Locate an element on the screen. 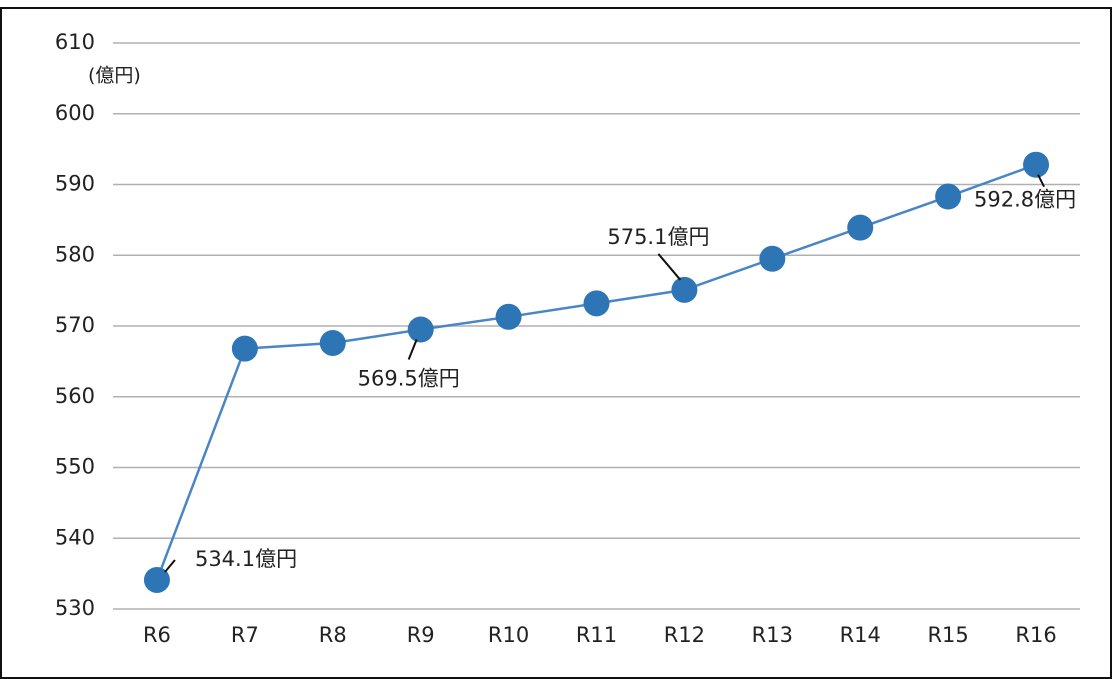  x-tick-label: R7 is located at coordinates (245, 635).